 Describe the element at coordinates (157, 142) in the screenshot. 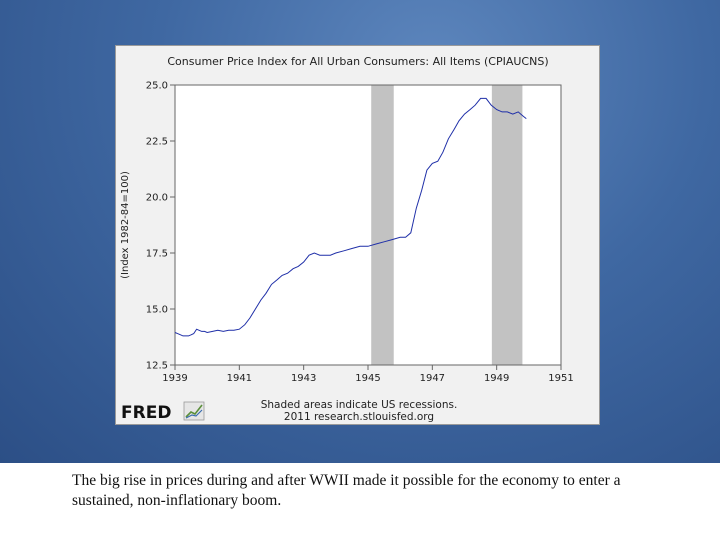

I see `y-tick-label: 22.5` at that location.